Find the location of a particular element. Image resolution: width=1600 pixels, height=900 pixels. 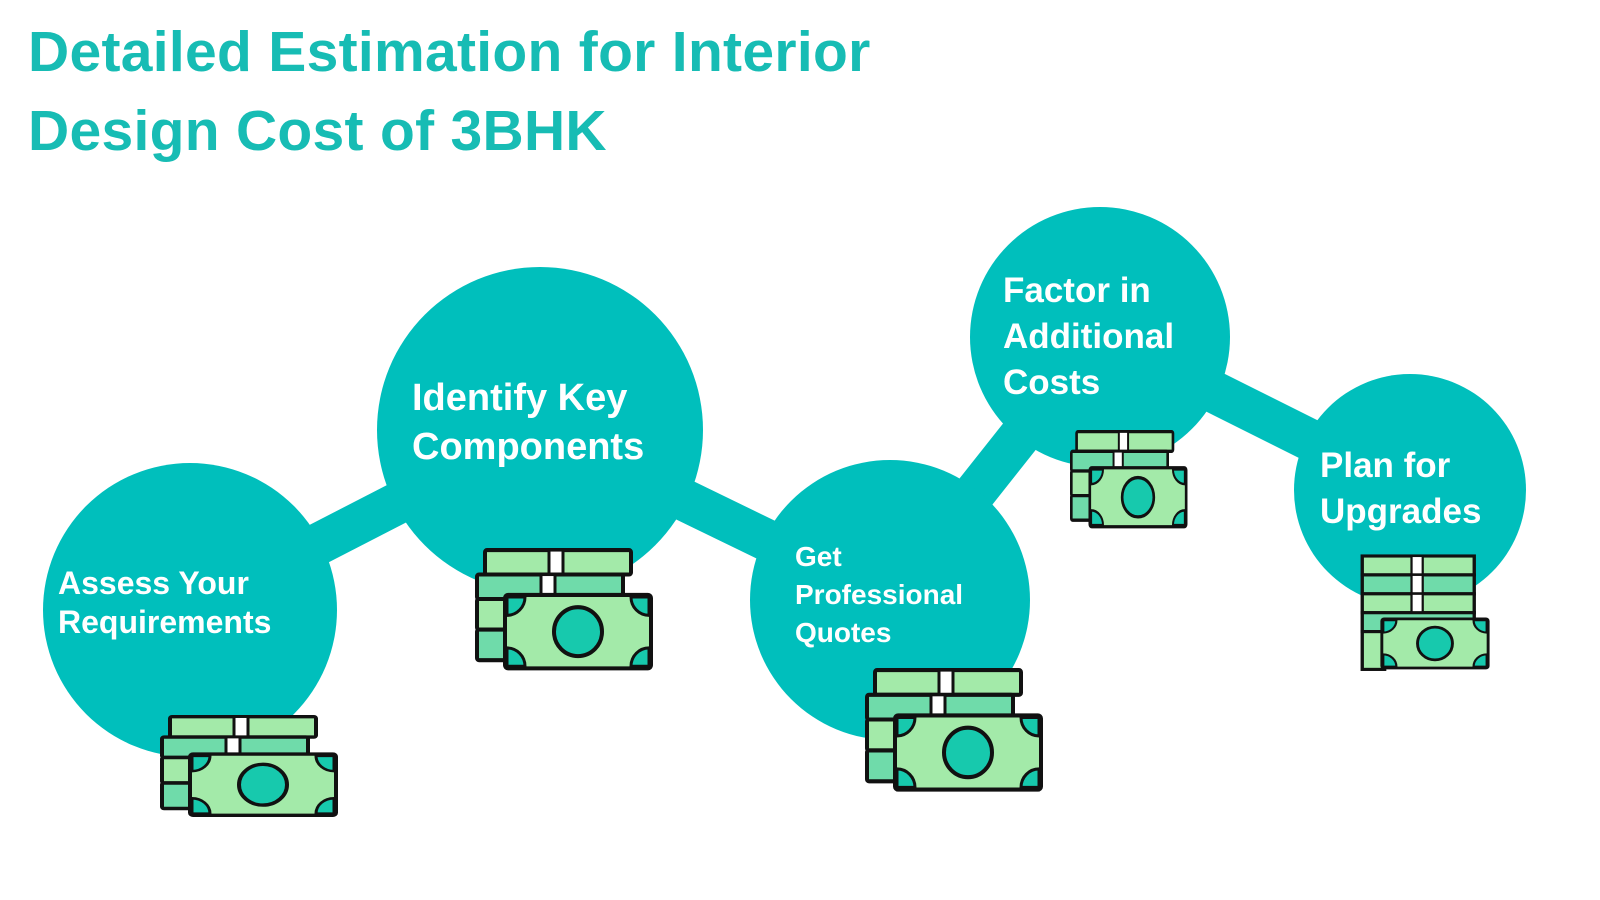

step-label-4: Factor in Additional Costs is located at coordinates (1088, 337).